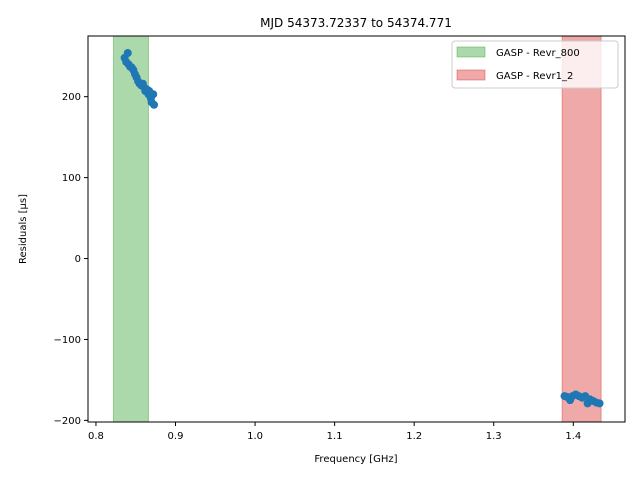 The image size is (640, 480). Describe the element at coordinates (78, 259) in the screenshot. I see `y-tick-label: 0` at that location.